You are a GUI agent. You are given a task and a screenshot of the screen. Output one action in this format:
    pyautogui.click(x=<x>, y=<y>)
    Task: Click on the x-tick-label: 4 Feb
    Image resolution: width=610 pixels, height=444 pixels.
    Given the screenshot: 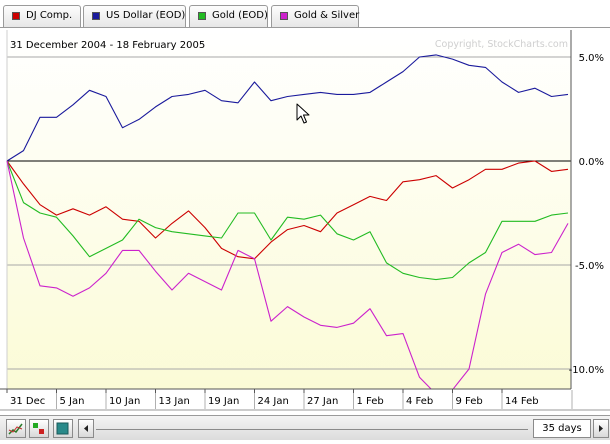 What is the action you would take?
    pyautogui.click(x=419, y=401)
    